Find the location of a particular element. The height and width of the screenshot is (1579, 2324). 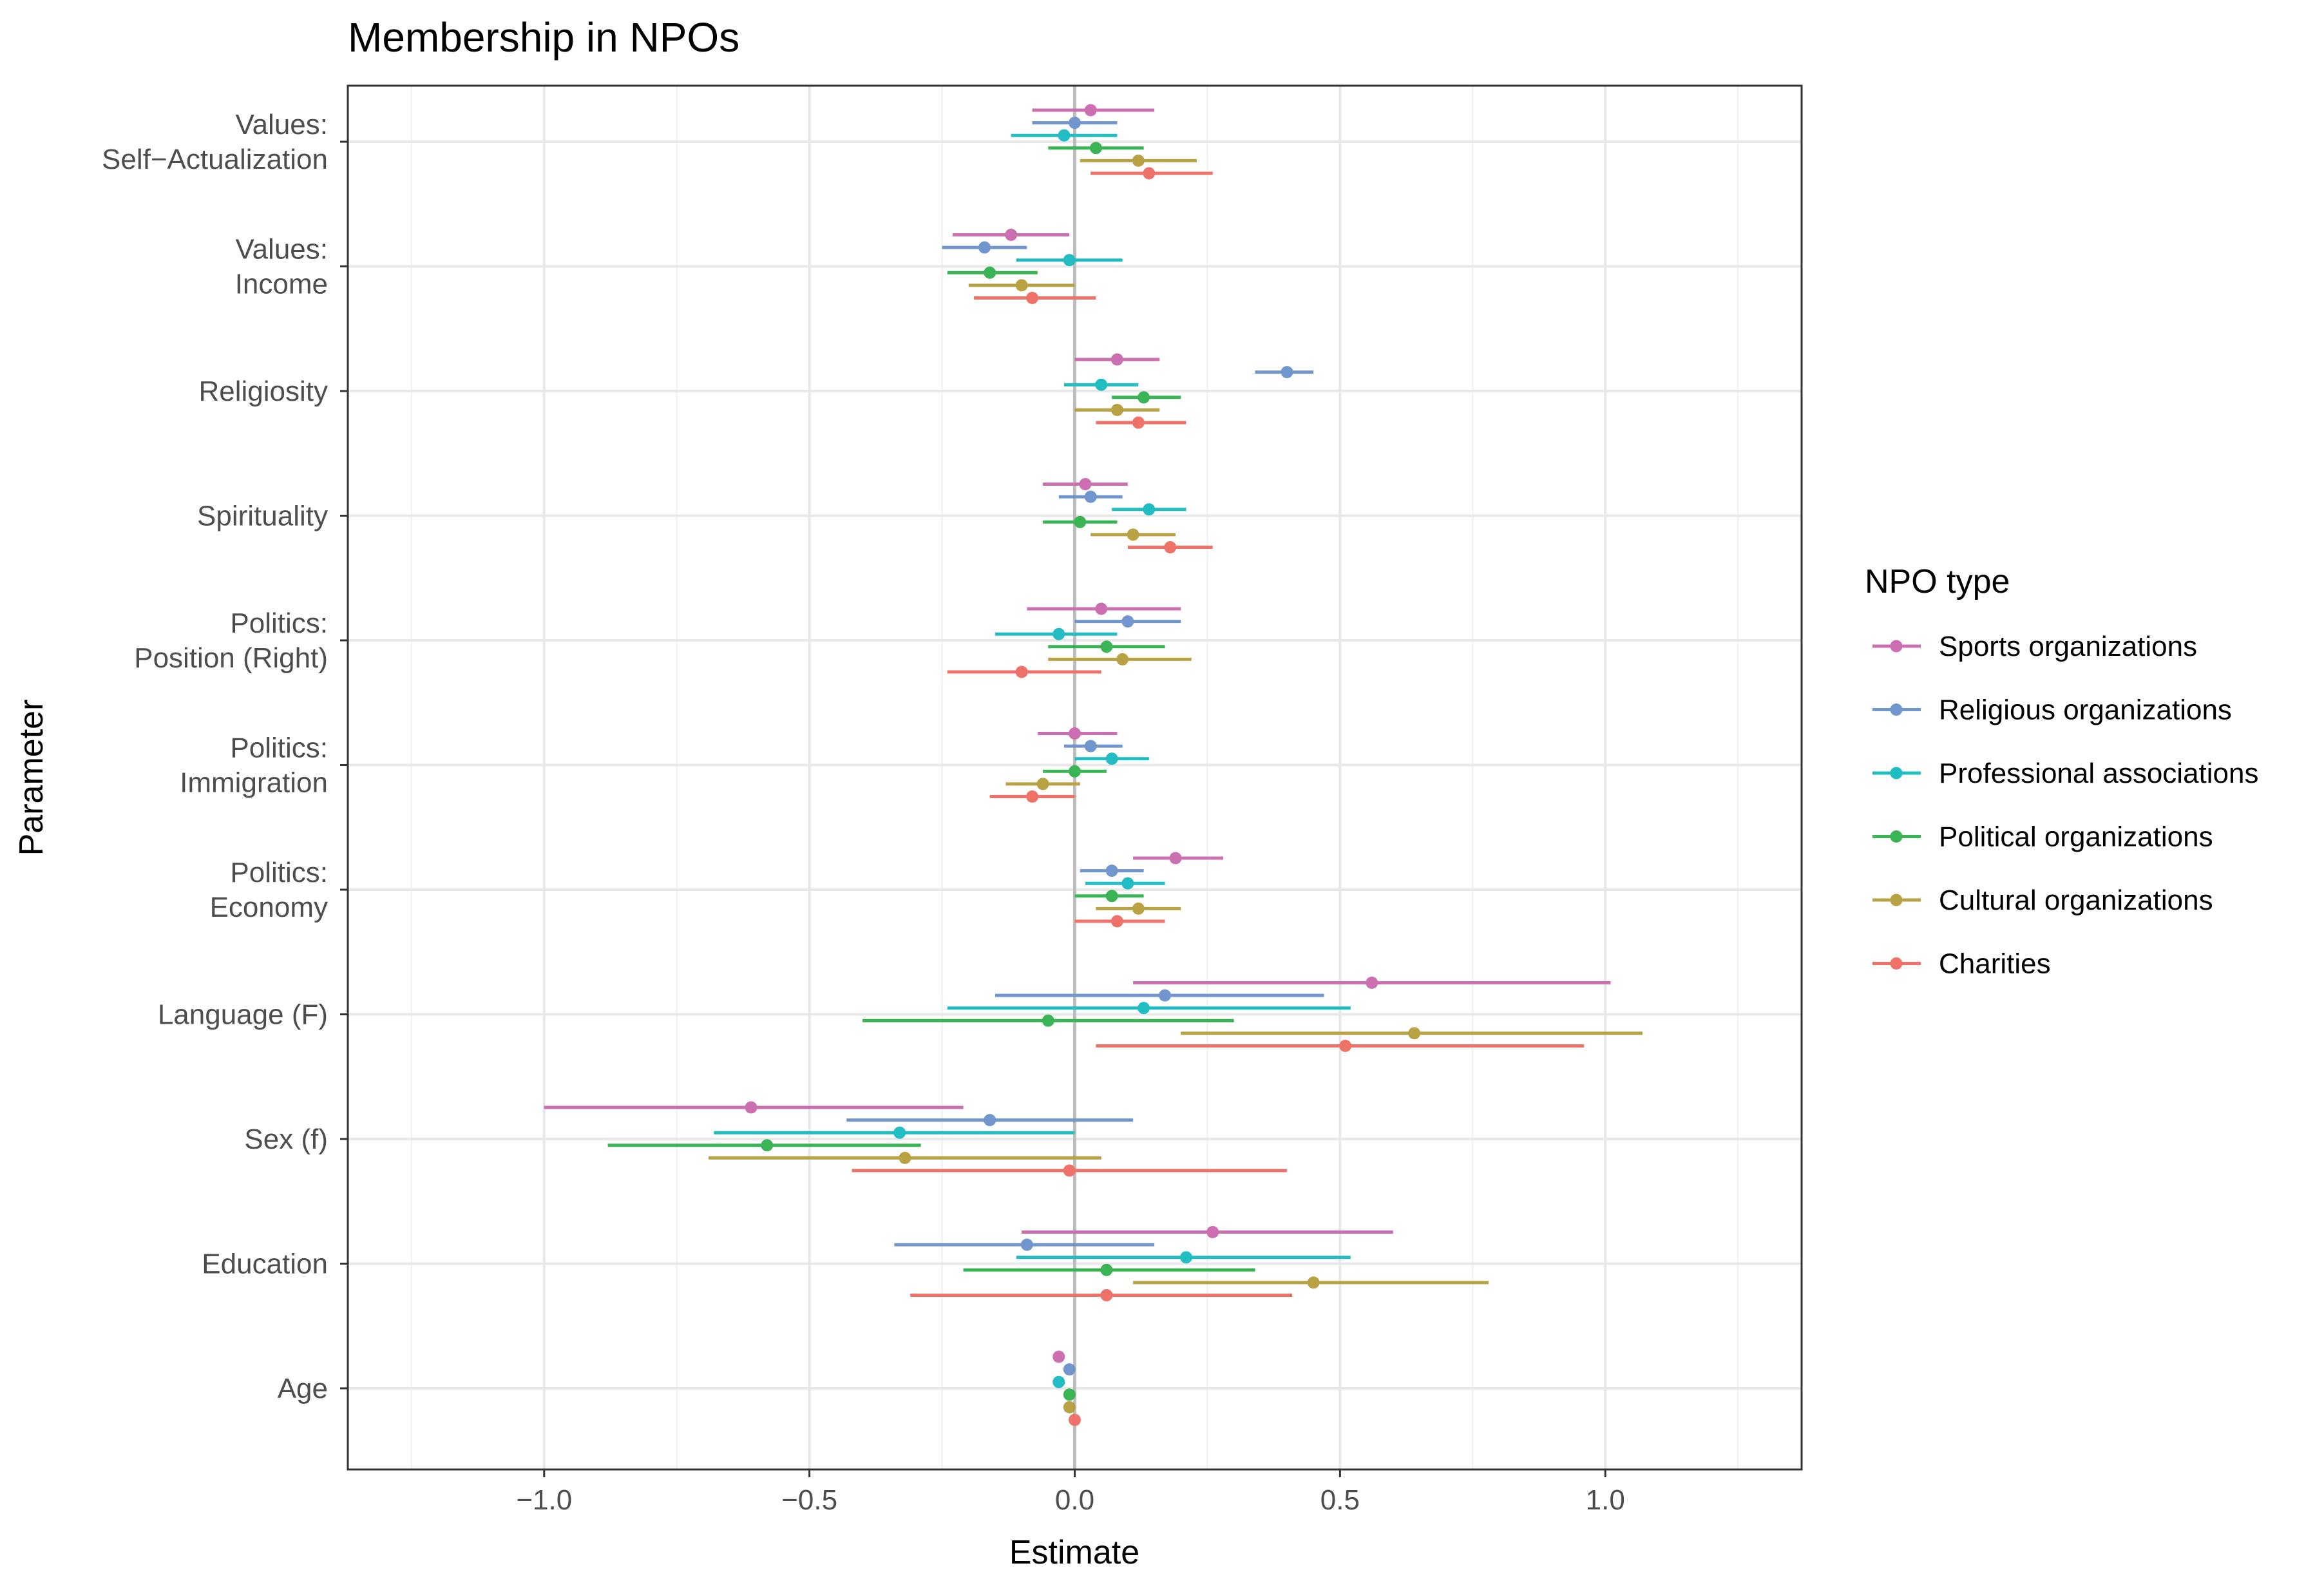

y-tick-label: Spirituality is located at coordinates (262, 517).